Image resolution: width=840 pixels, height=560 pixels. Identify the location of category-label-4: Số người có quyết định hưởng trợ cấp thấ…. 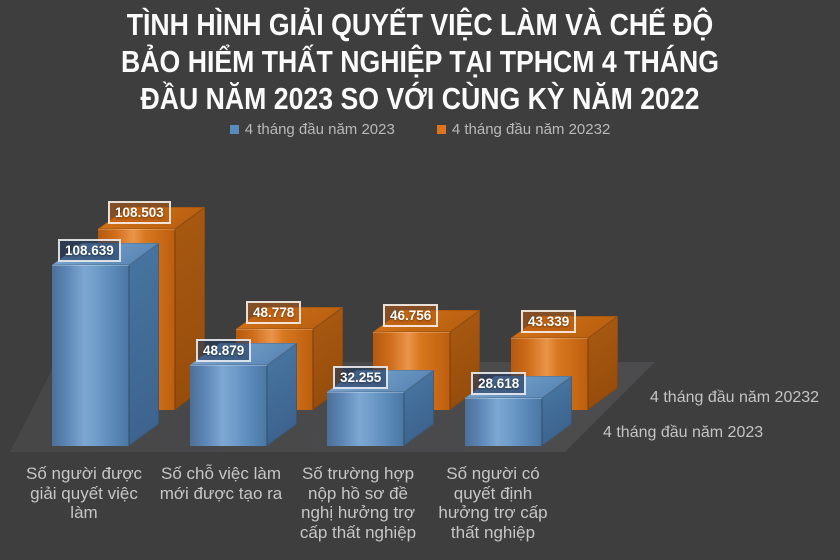
(493, 503).